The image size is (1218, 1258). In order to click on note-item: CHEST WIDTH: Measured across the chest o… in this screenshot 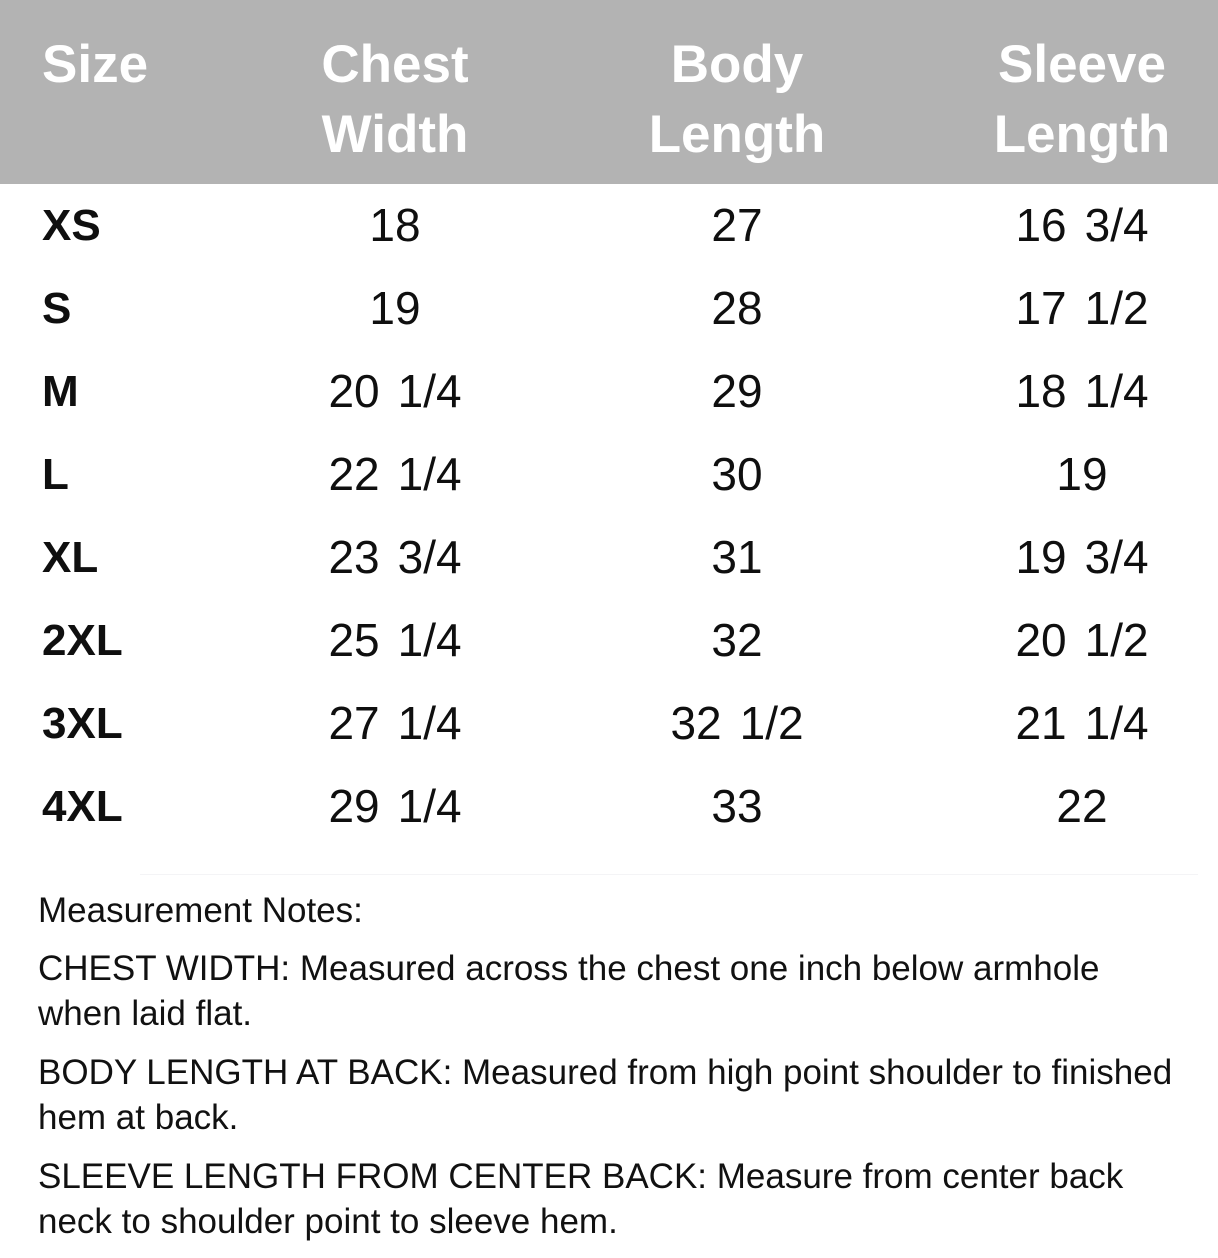, I will do `click(608, 991)`.